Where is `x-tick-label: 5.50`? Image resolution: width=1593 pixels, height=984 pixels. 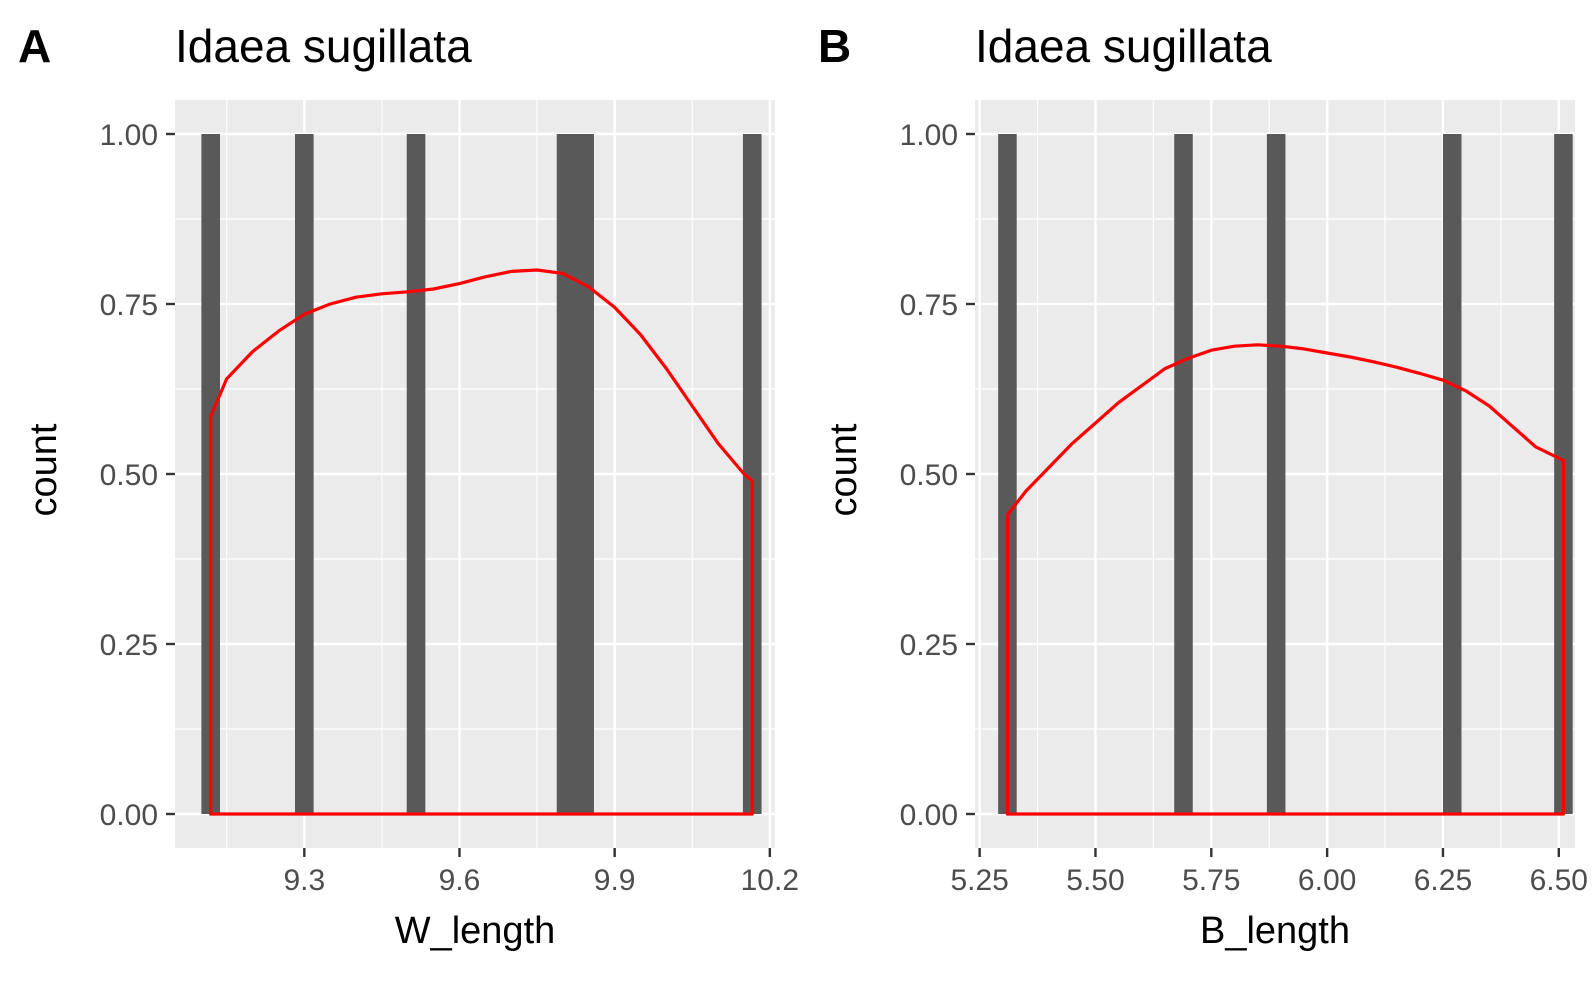
x-tick-label: 5.50 is located at coordinates (1095, 880).